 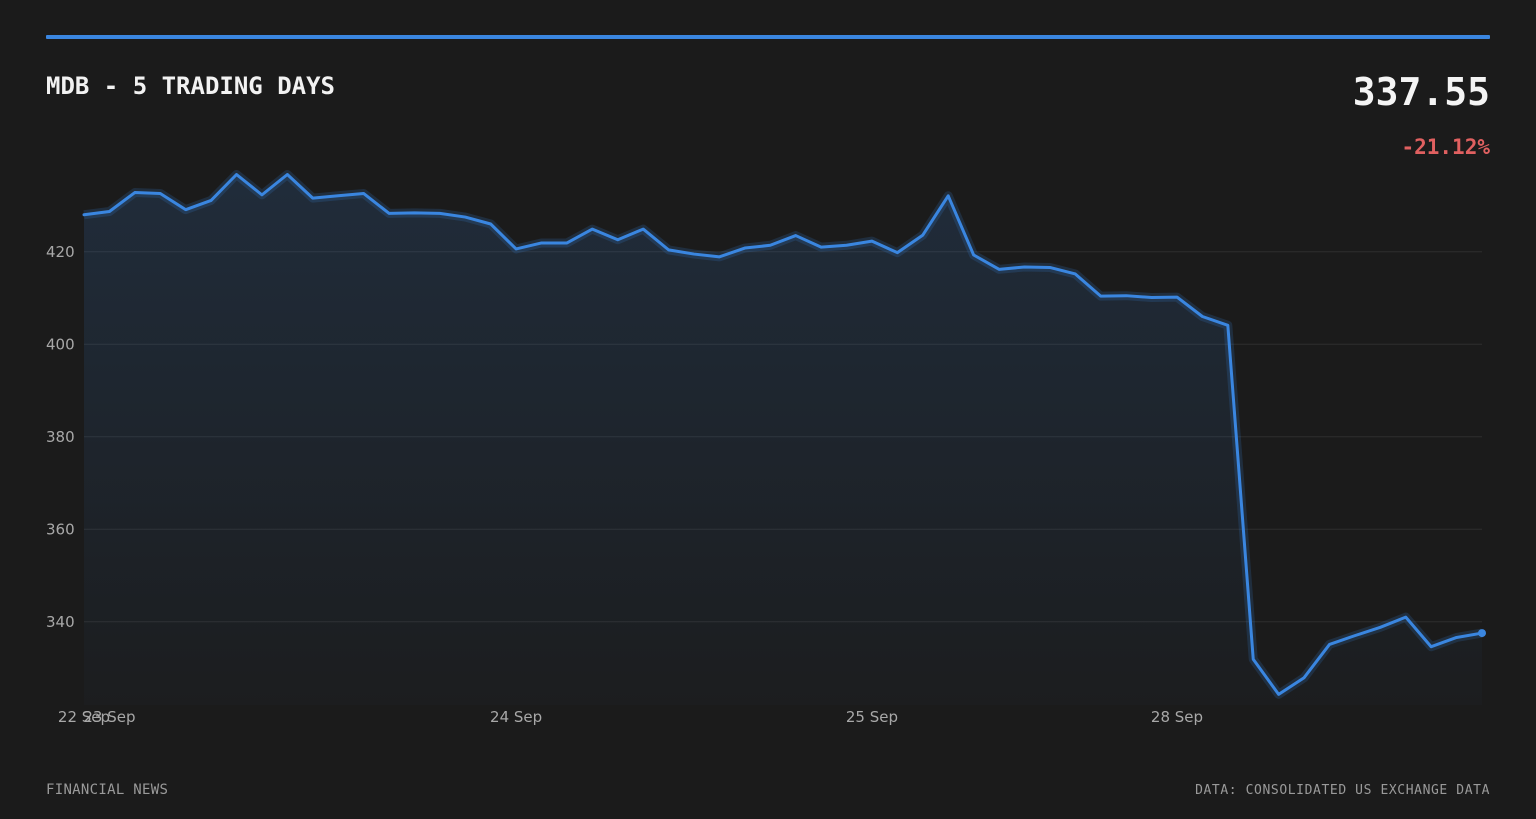 I want to click on data-source-note: DATA: CONSOLIDATED US EXCHANGE DATA, so click(x=1342, y=790).